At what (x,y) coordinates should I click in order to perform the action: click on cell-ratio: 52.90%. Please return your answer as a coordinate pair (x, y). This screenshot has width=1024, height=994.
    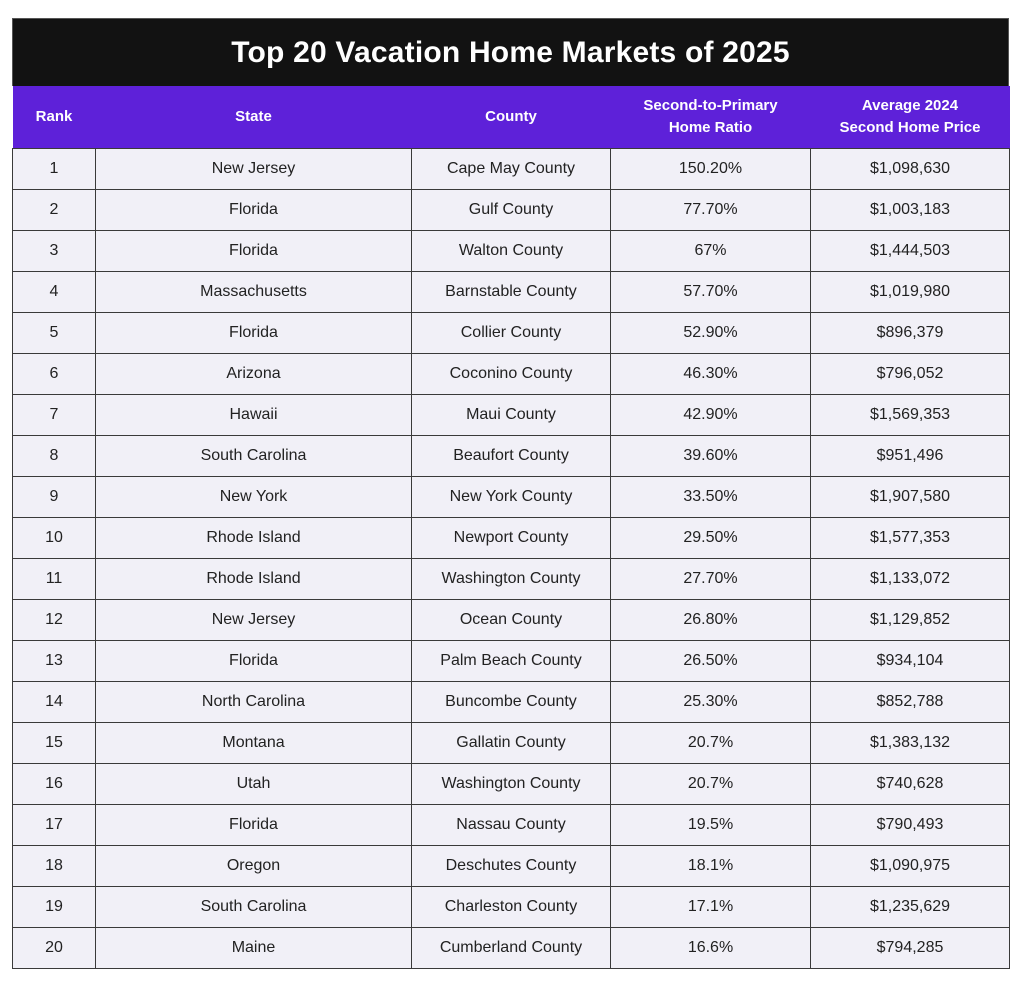
    Looking at the image, I should click on (710, 333).